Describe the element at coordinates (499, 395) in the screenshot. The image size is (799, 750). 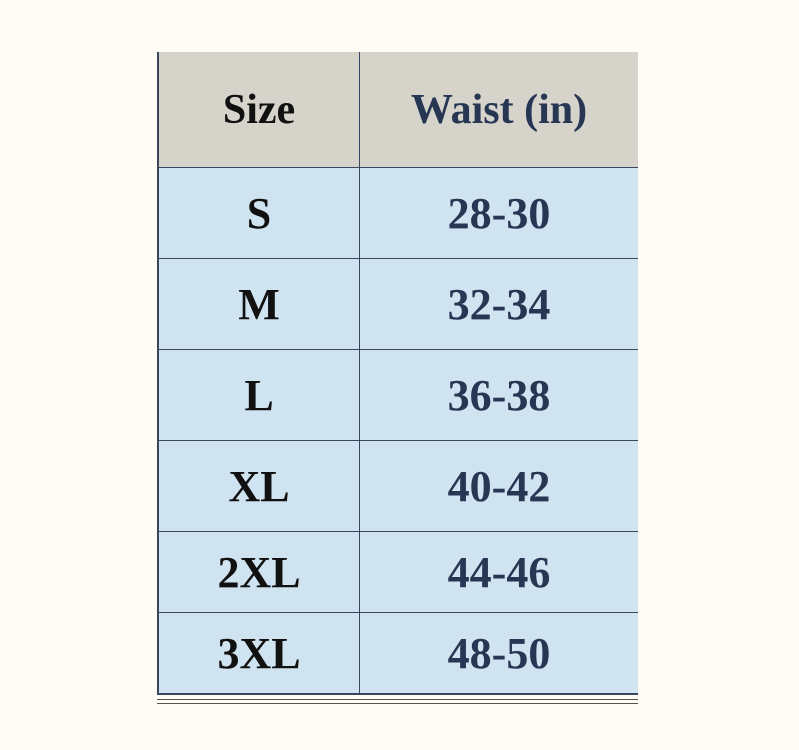
I see `table-cell: 36-38` at that location.